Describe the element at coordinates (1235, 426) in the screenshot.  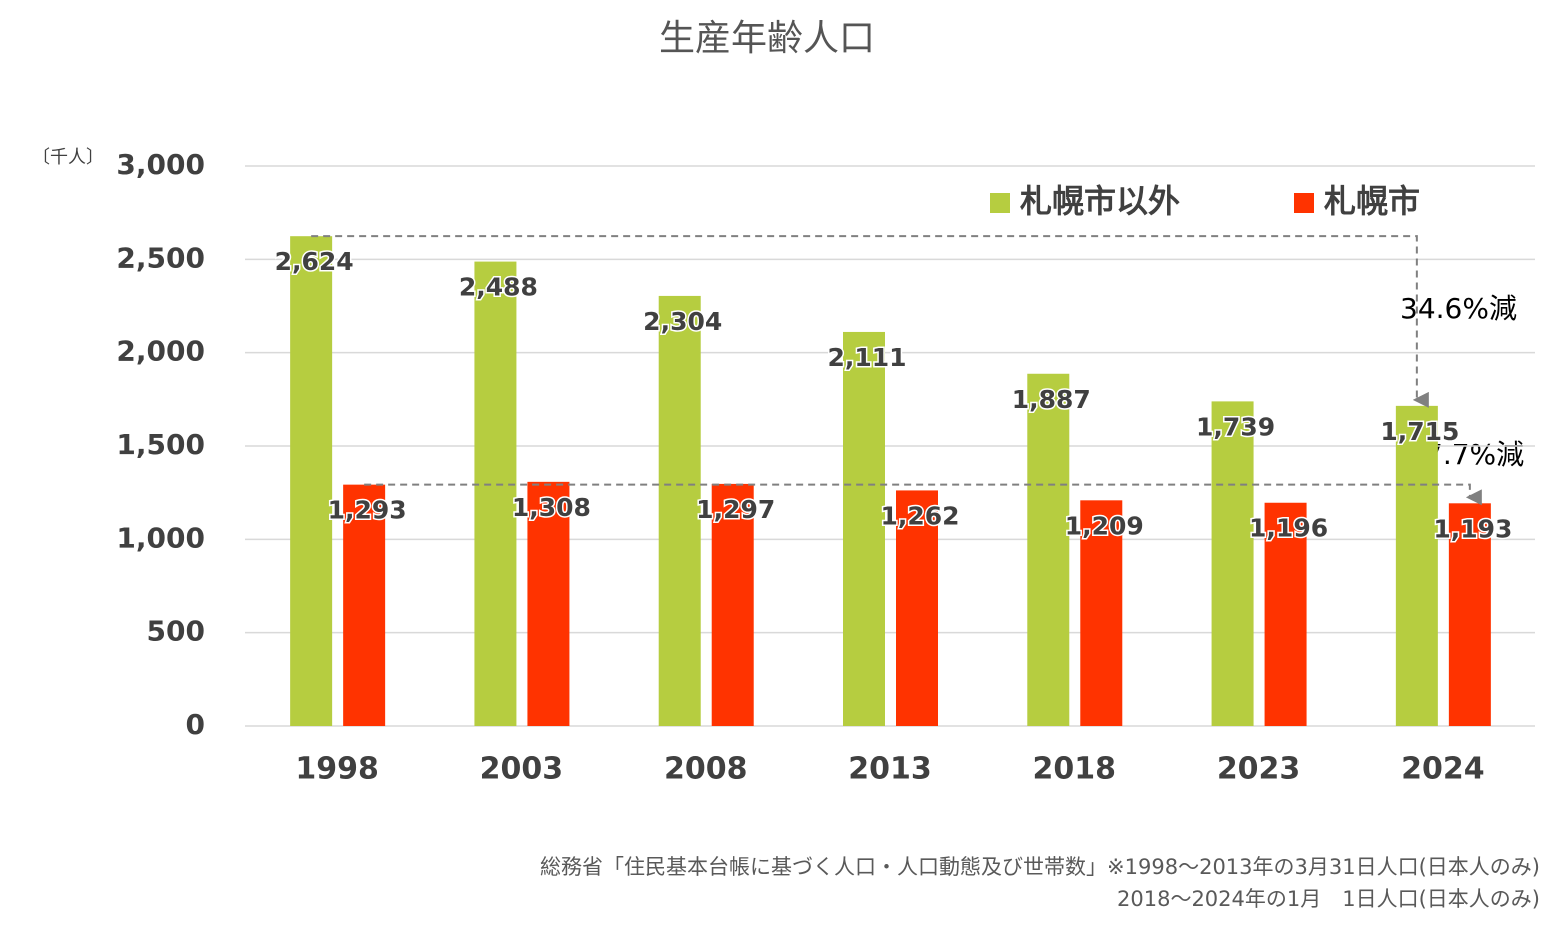
I see `value-label: 1,739` at that location.